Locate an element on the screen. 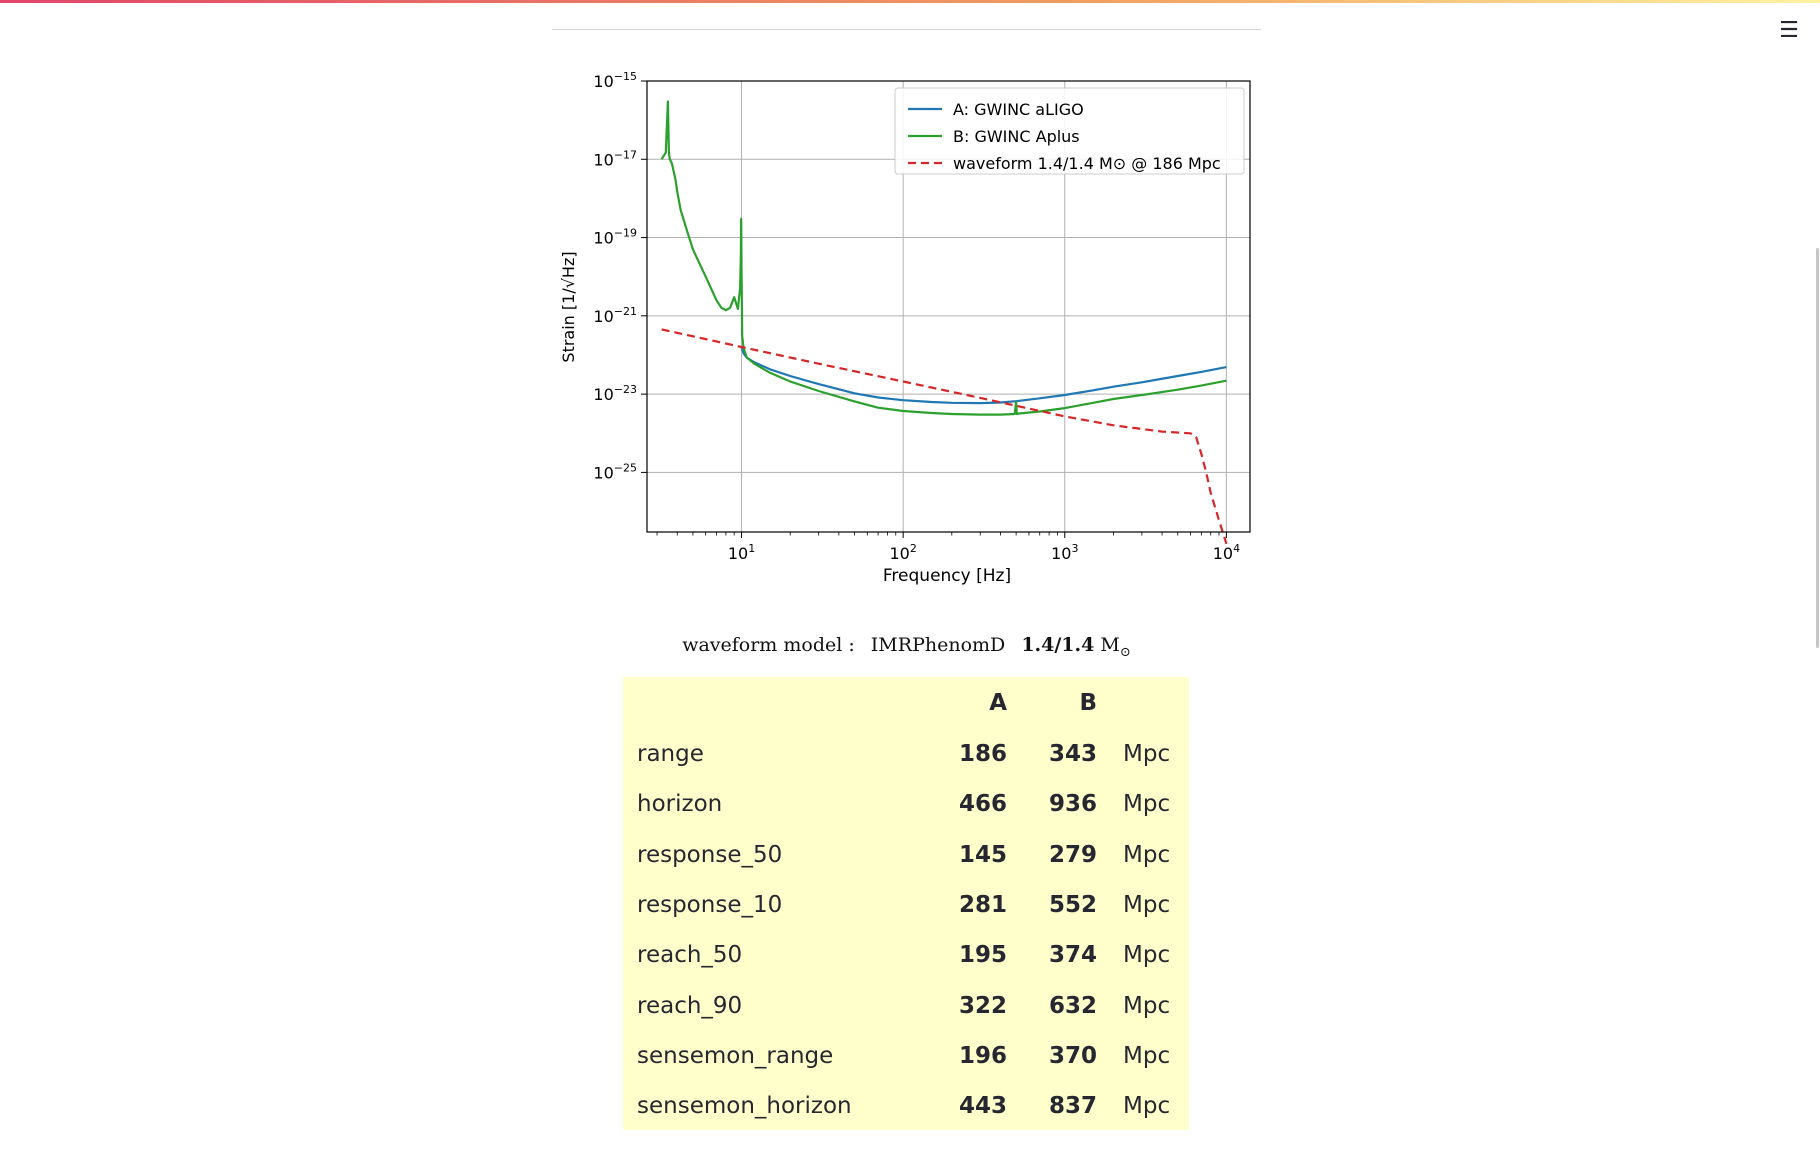  row-value-a: 281 is located at coordinates (982, 905).